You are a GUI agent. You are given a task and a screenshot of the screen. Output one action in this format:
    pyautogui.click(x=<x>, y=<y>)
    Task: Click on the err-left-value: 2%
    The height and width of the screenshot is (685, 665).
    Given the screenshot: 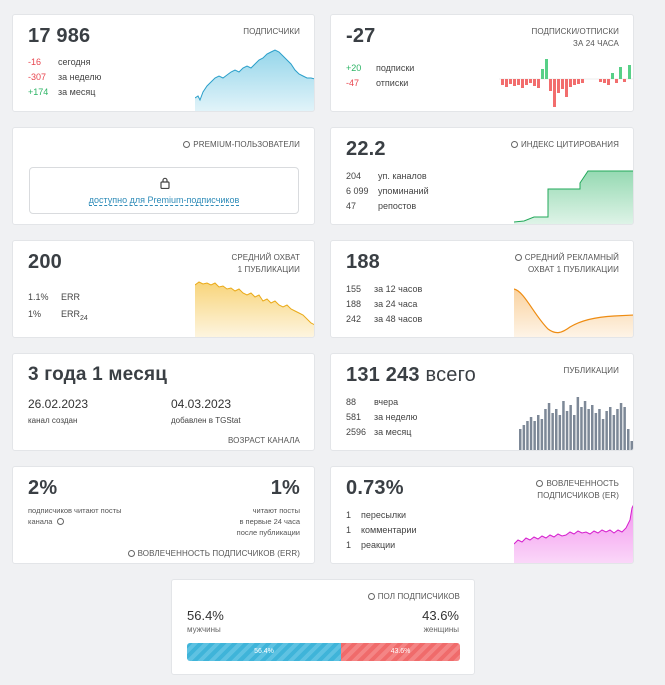 What is the action you would take?
    pyautogui.click(x=43, y=488)
    